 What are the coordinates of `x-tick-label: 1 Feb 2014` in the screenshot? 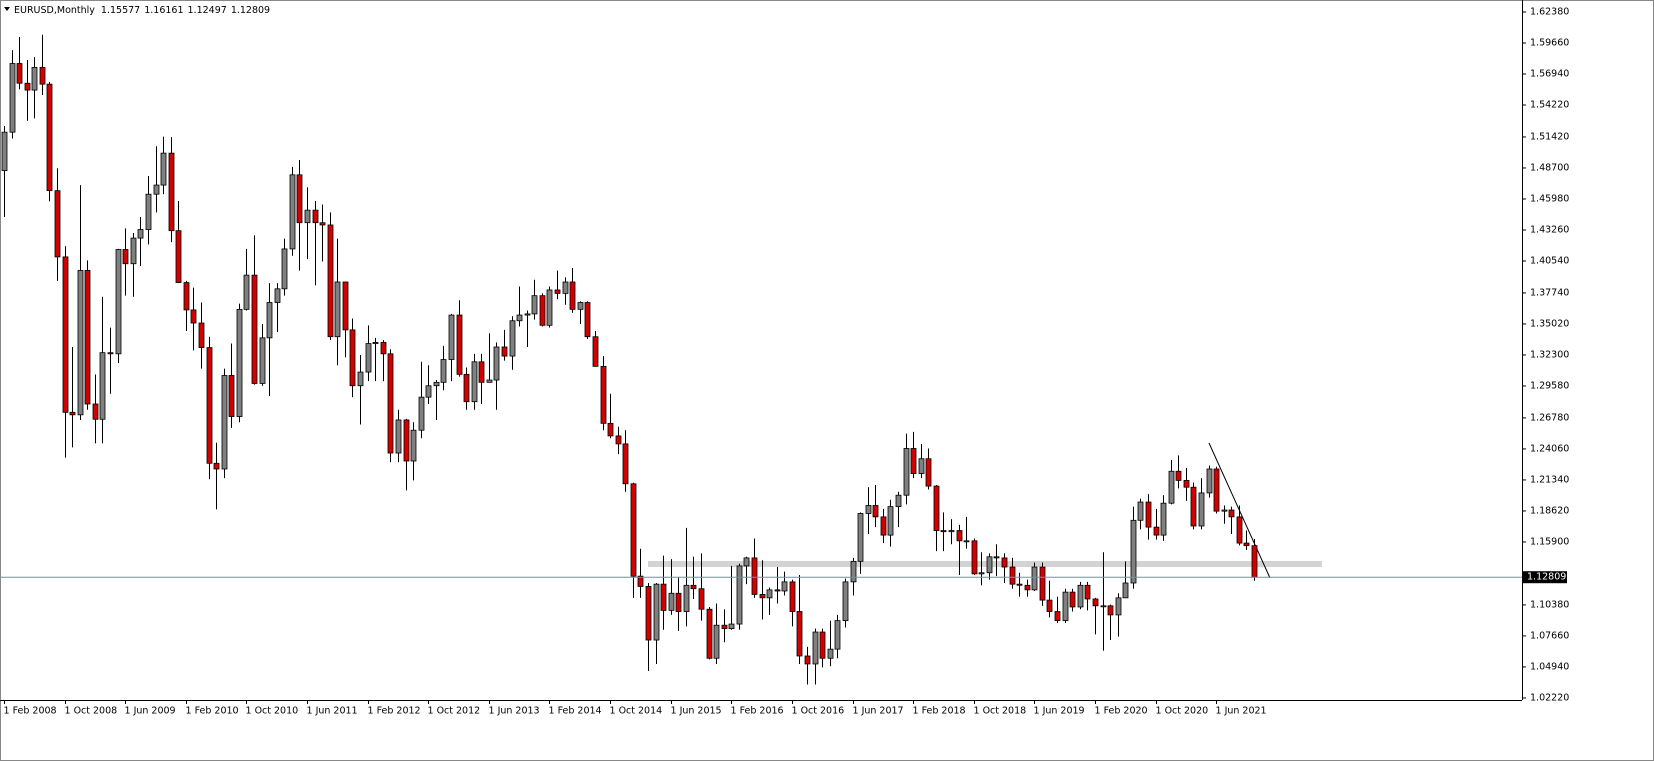 It's located at (575, 711).